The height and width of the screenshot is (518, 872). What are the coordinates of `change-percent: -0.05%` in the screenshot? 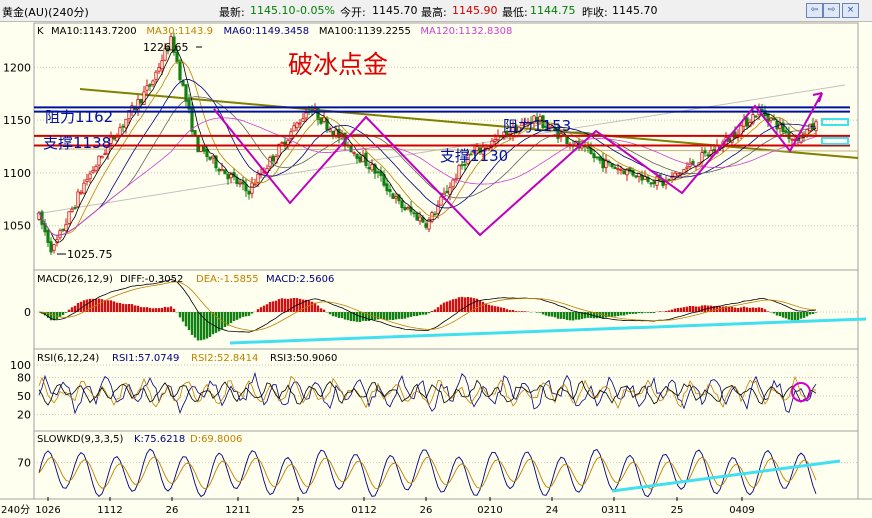 It's located at (315, 10).